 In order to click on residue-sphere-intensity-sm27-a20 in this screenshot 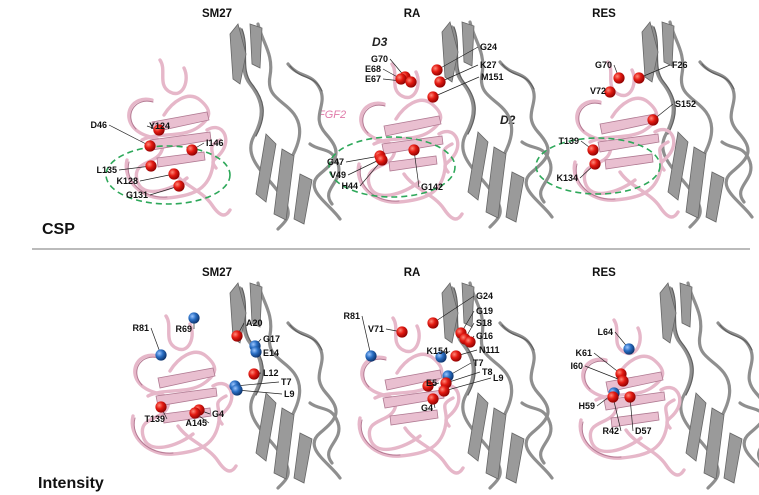, I will do `click(237, 336)`.